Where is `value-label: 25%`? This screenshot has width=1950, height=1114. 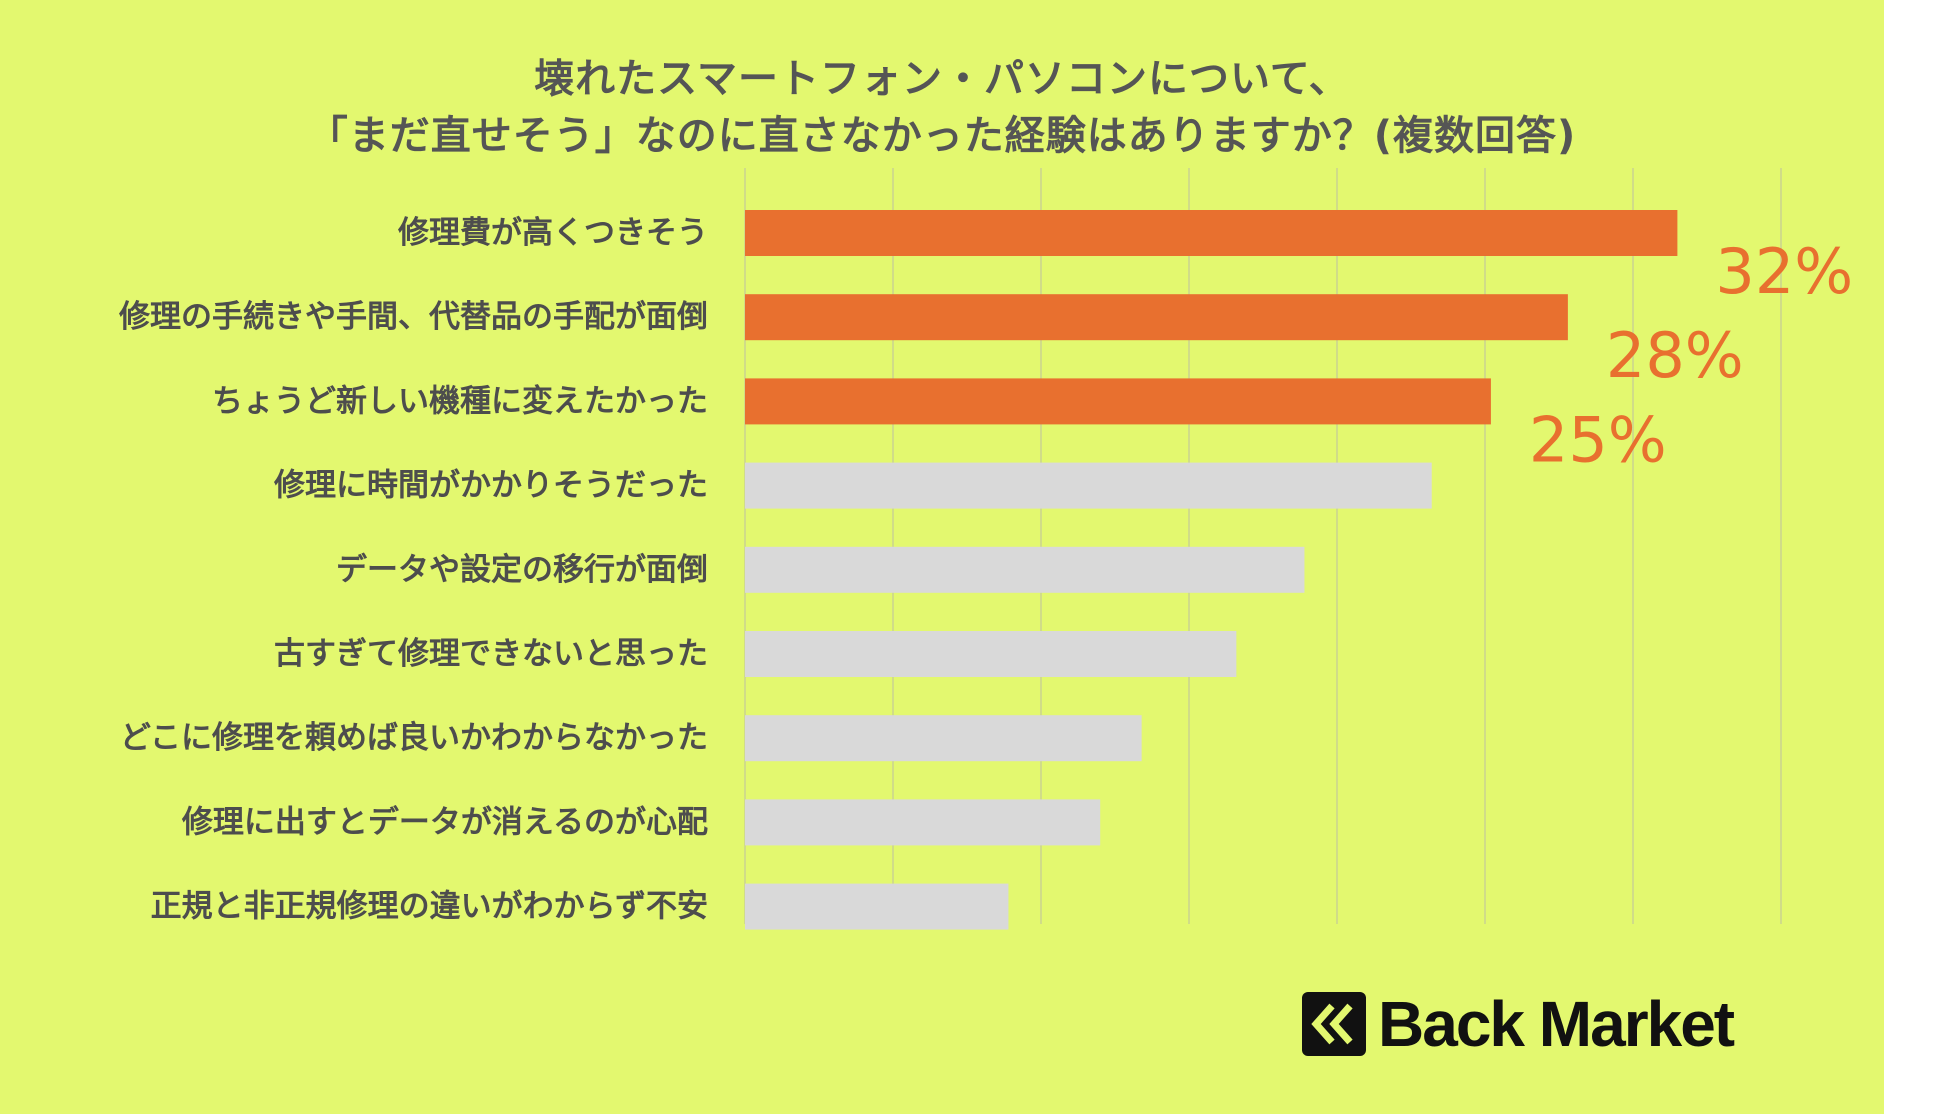
value-label: 25% is located at coordinates (1598, 439).